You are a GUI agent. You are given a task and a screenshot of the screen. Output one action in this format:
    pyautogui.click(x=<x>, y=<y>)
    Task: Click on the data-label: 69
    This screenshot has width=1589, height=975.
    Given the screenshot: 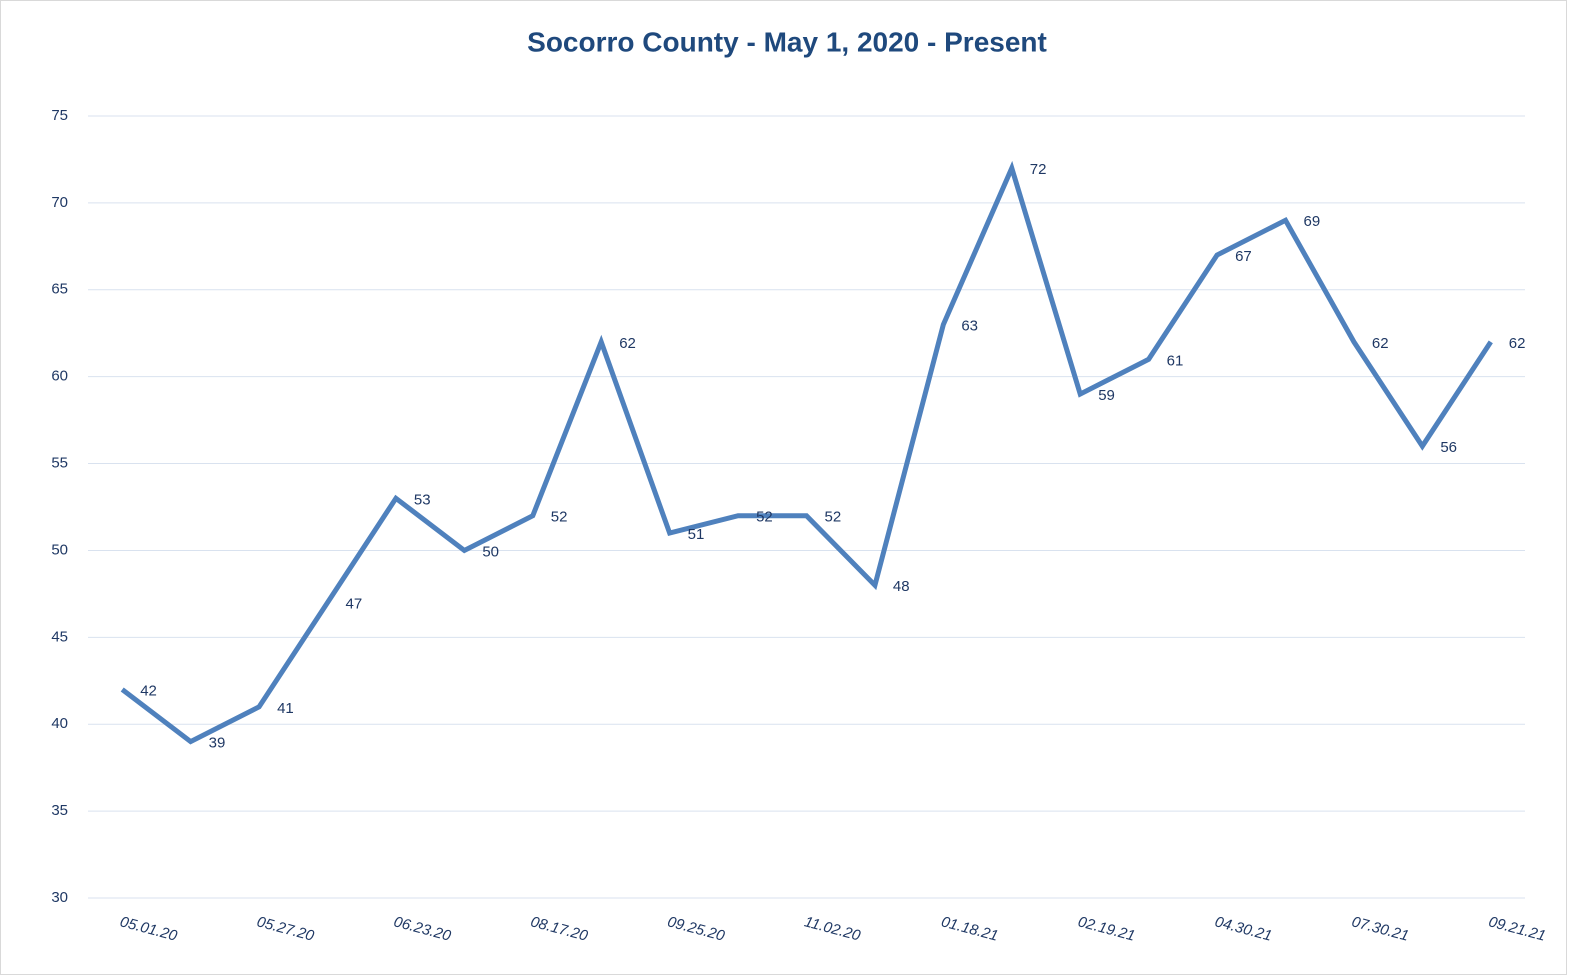 What is the action you would take?
    pyautogui.click(x=1312, y=221)
    